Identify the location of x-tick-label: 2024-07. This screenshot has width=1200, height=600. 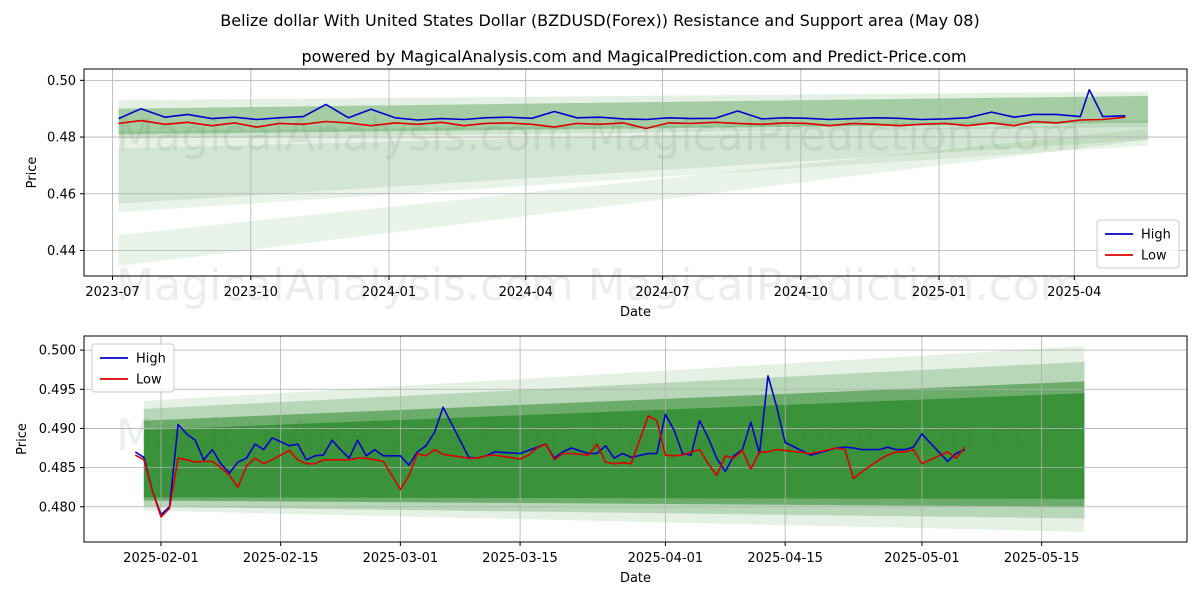
(662, 292).